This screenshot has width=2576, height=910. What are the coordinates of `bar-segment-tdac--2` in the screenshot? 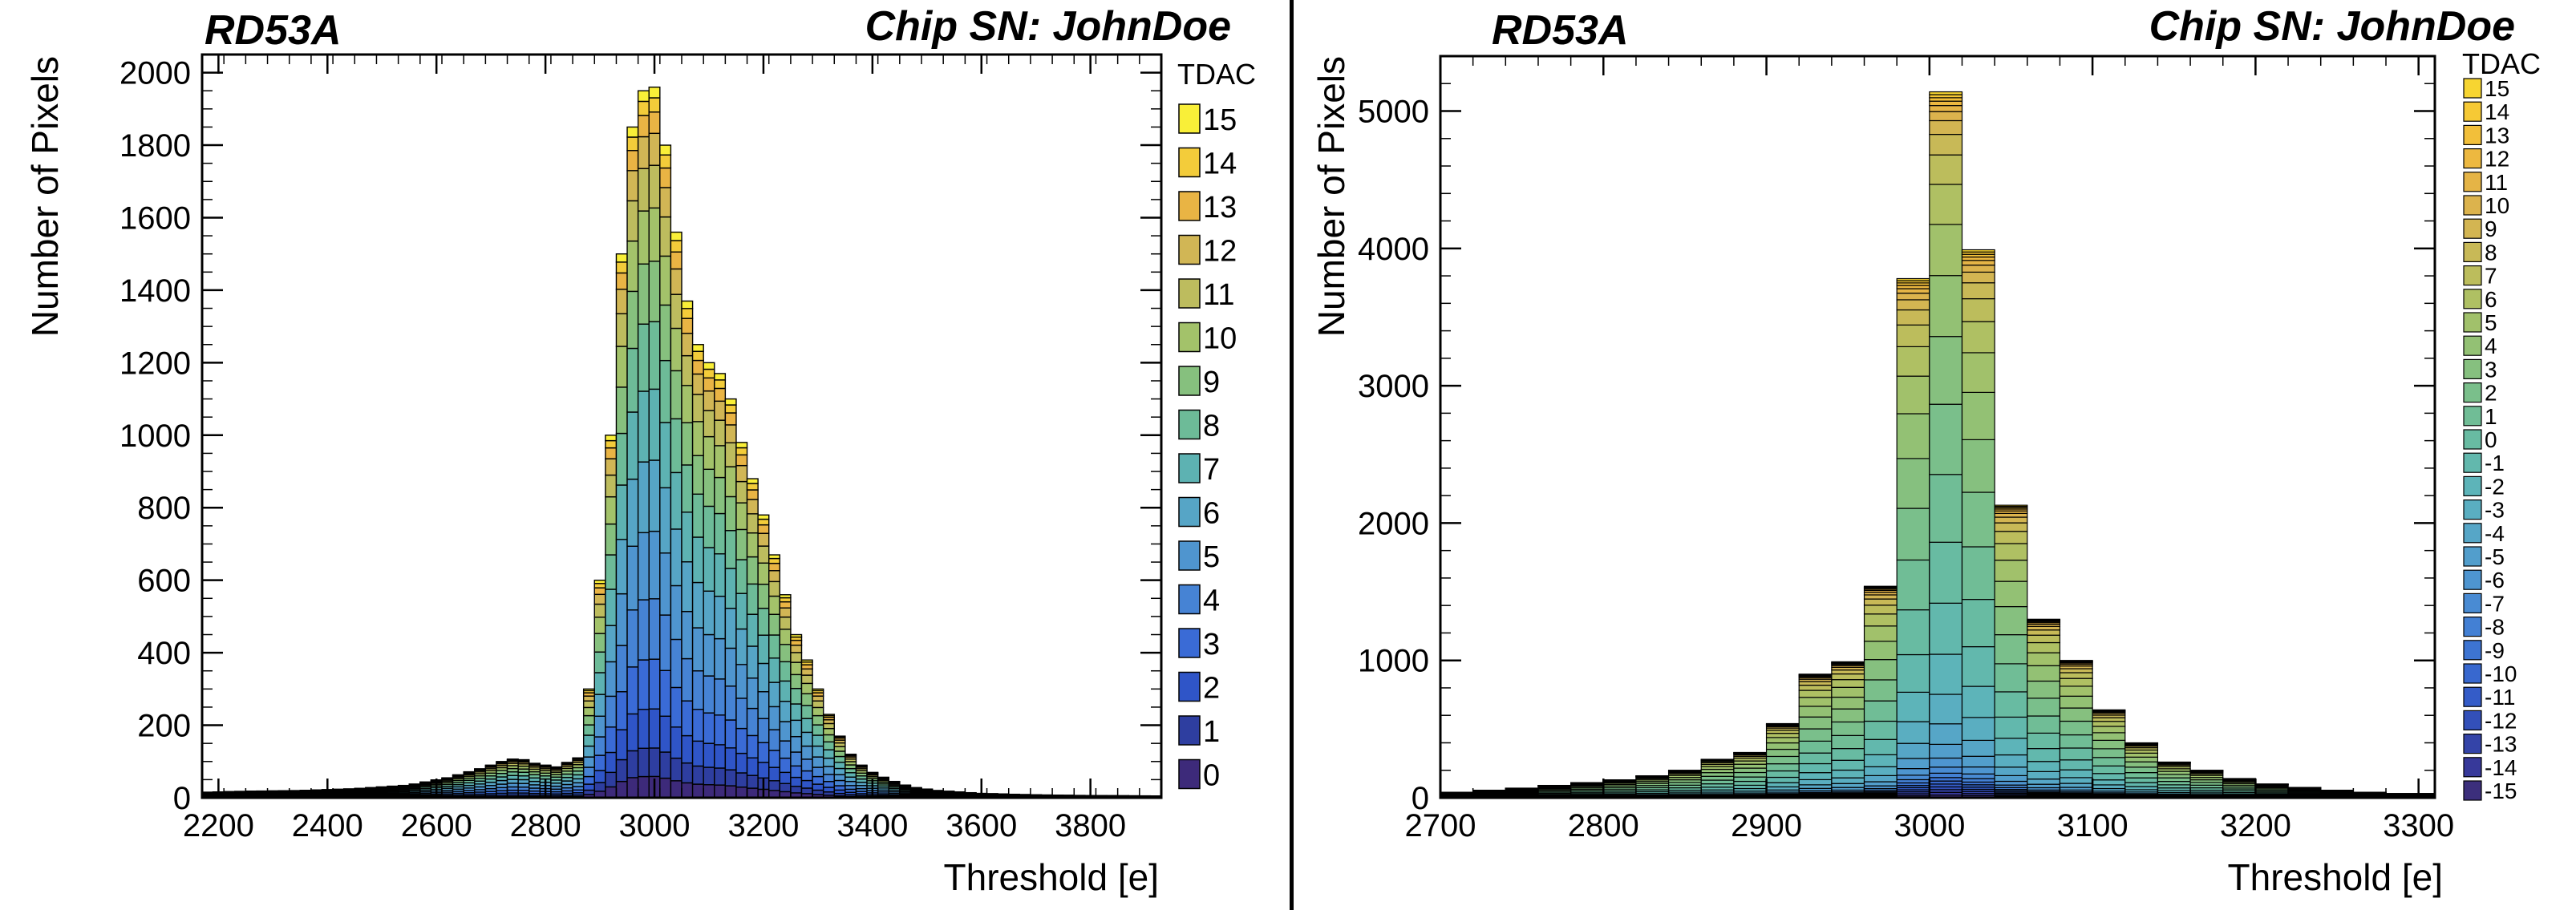 It's located at (1848, 774).